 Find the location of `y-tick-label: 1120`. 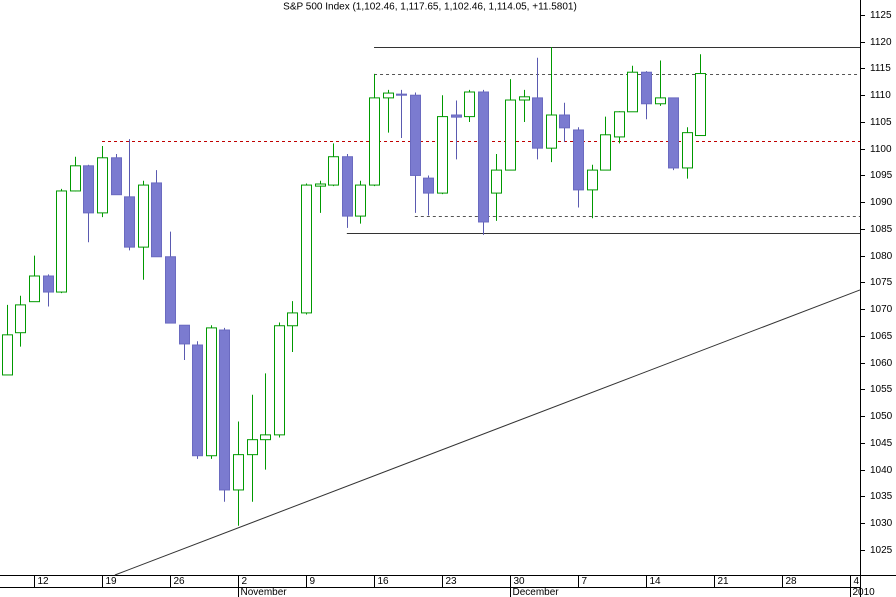

y-tick-label: 1120 is located at coordinates (881, 42).